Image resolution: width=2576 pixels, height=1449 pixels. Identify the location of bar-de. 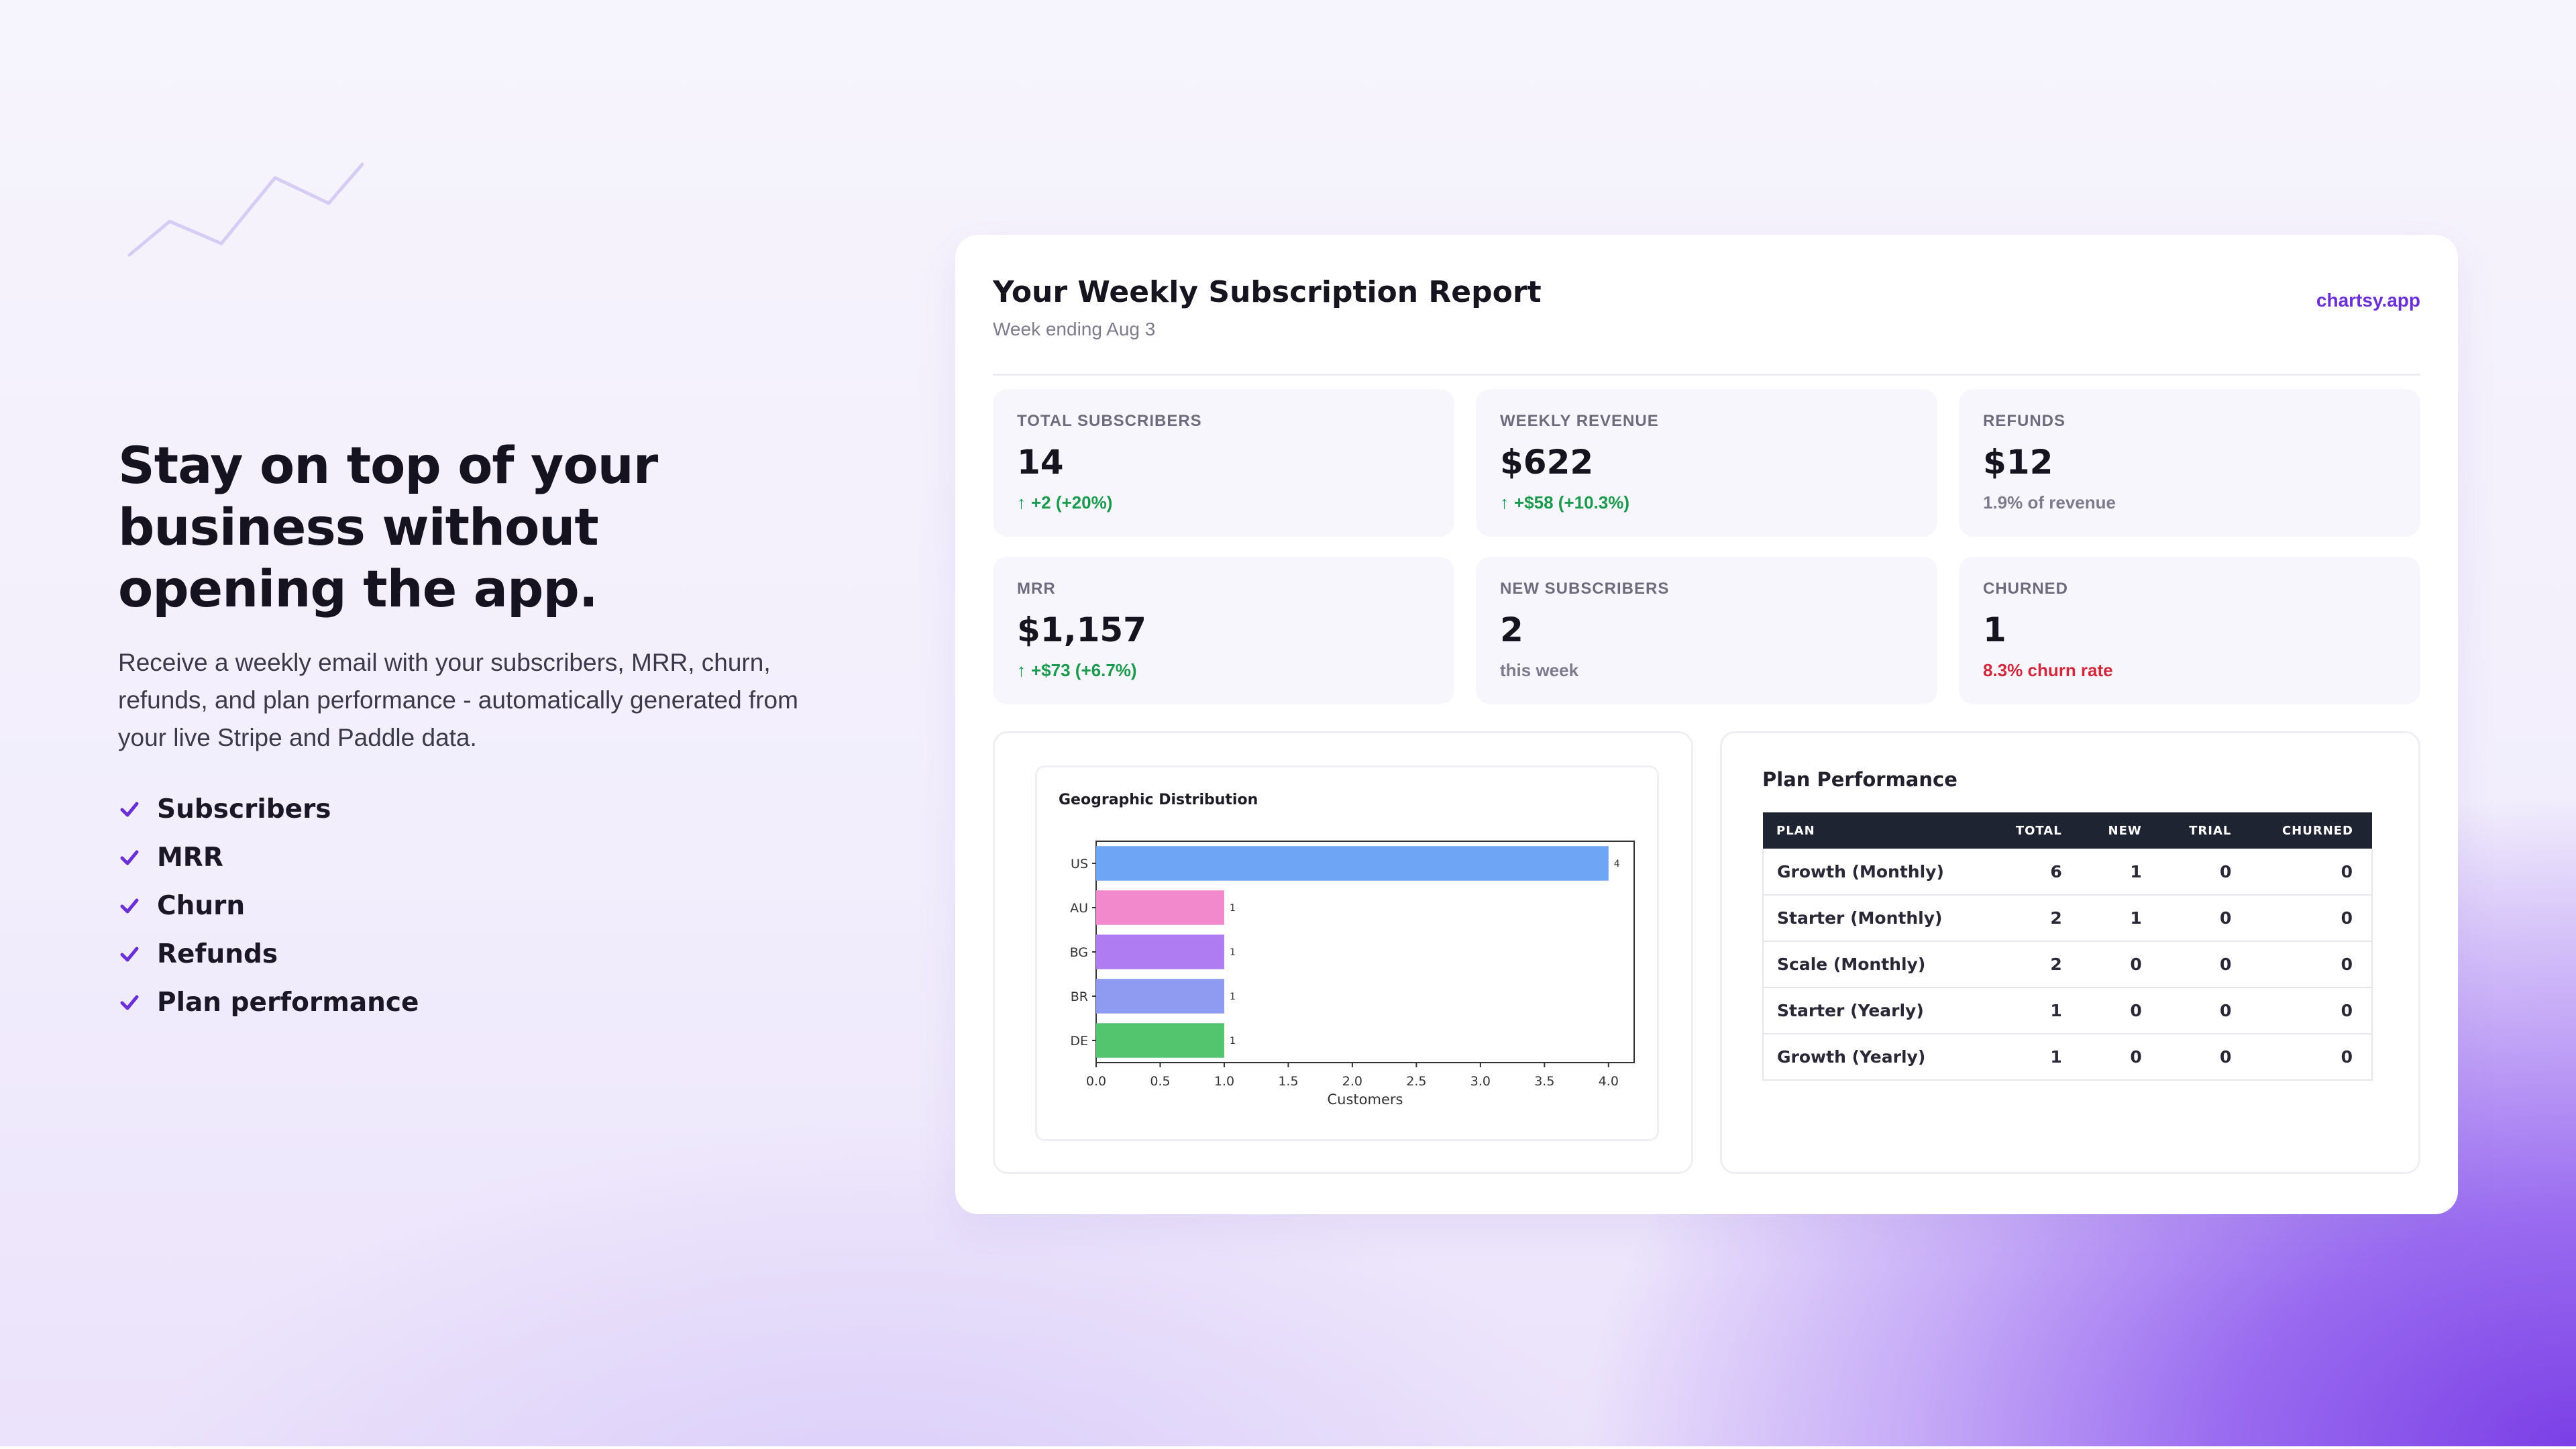
(1160, 1040).